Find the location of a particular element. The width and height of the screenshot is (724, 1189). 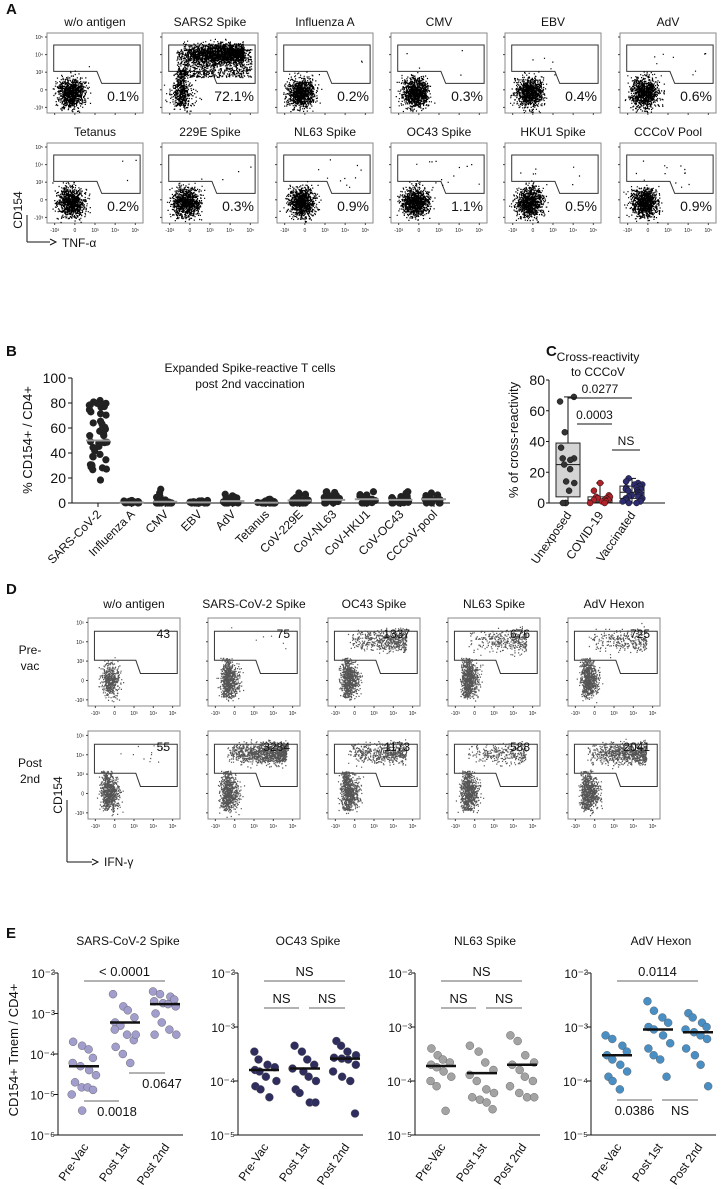

gate-percent: 0.3% is located at coordinates (467, 96).